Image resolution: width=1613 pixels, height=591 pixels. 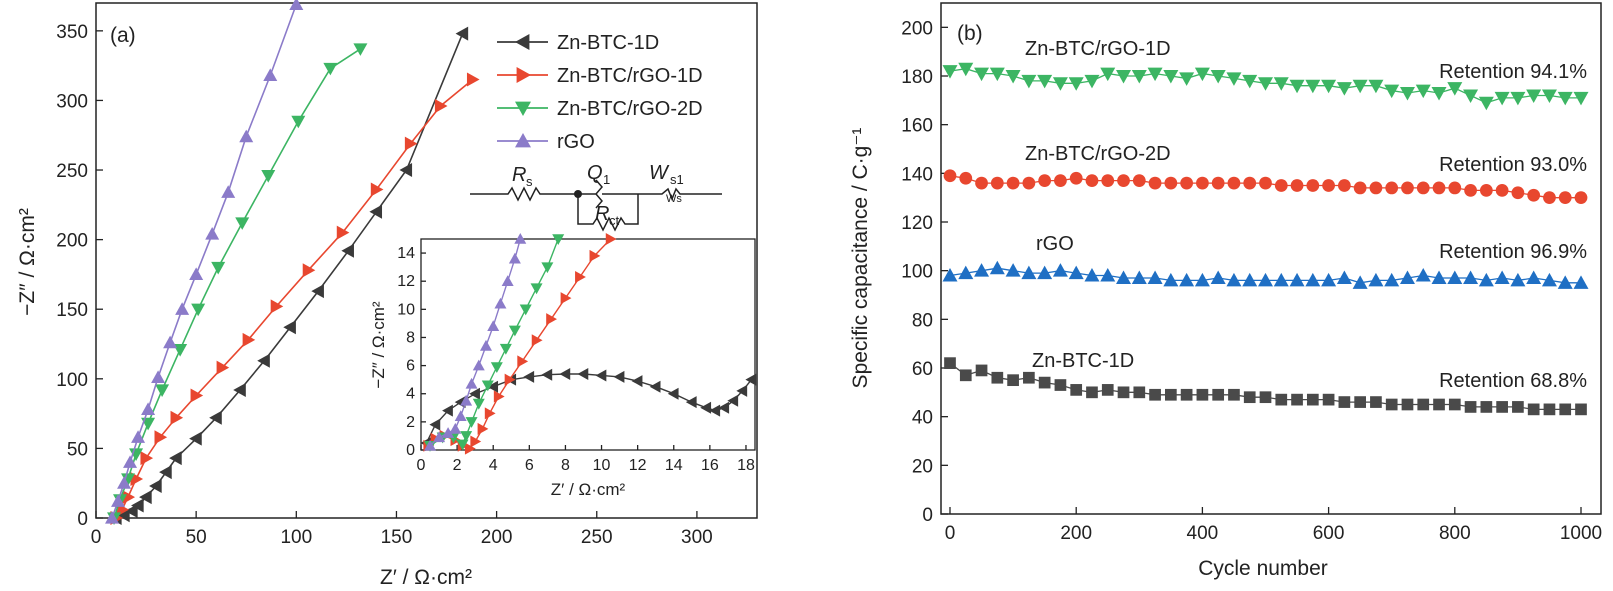 What do you see at coordinates (406, 281) in the screenshot?
I see `inset-ytick-label: 12` at bounding box center [406, 281].